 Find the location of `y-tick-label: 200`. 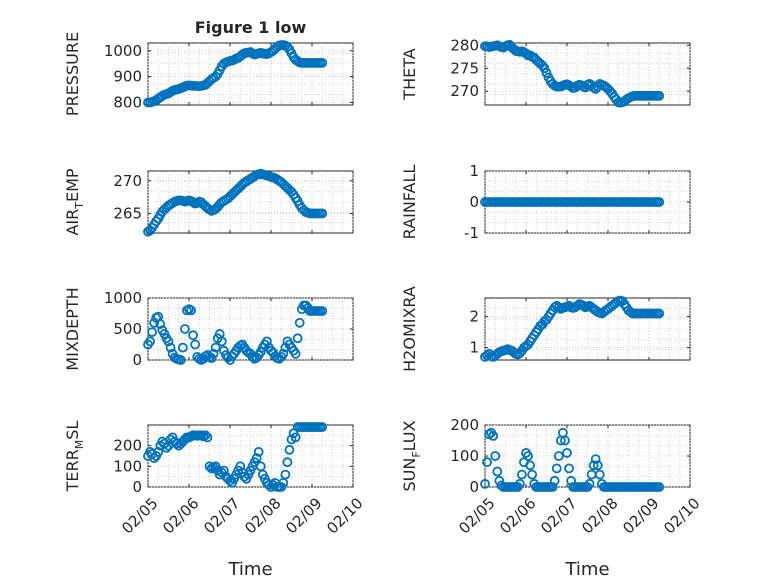

y-tick-label: 200 is located at coordinates (464, 425).